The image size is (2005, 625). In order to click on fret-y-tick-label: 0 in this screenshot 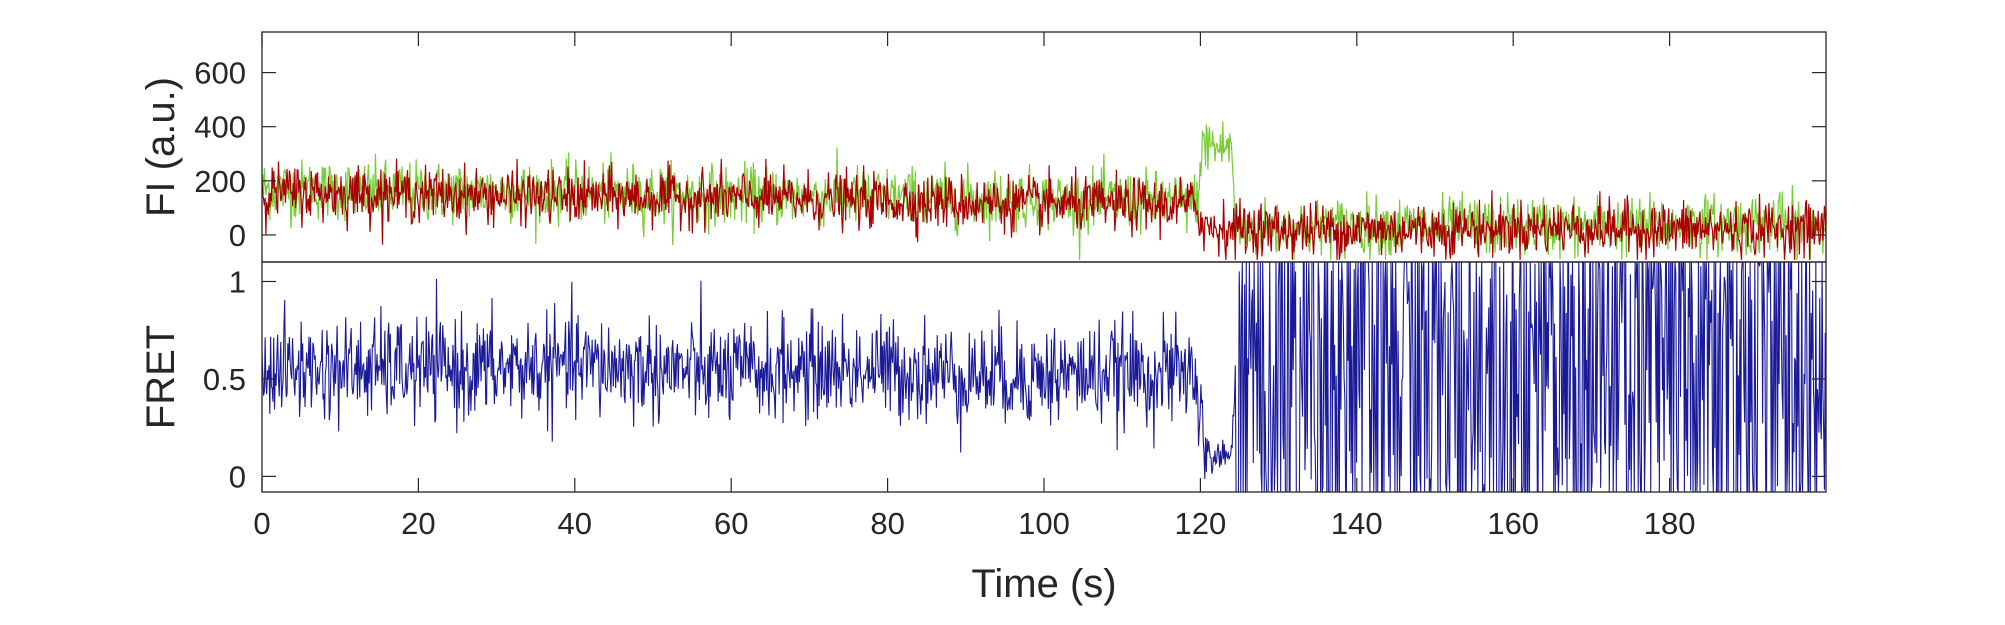, I will do `click(237, 476)`.